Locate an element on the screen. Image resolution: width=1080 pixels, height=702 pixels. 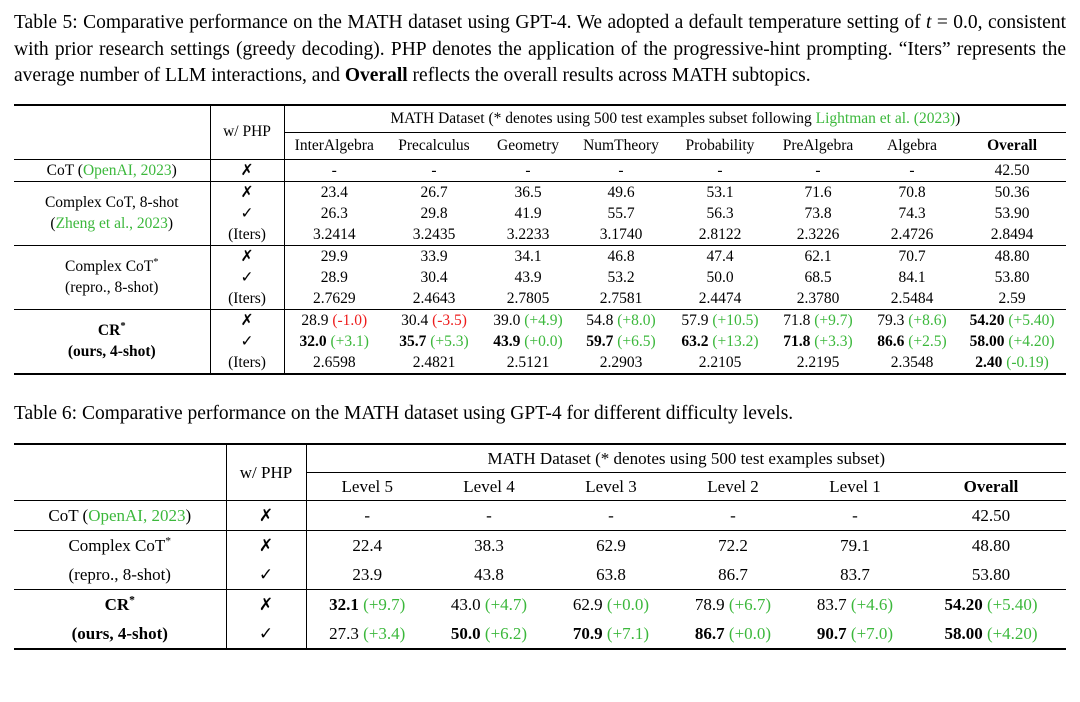
table-cell: 29.9 is located at coordinates (334, 255).